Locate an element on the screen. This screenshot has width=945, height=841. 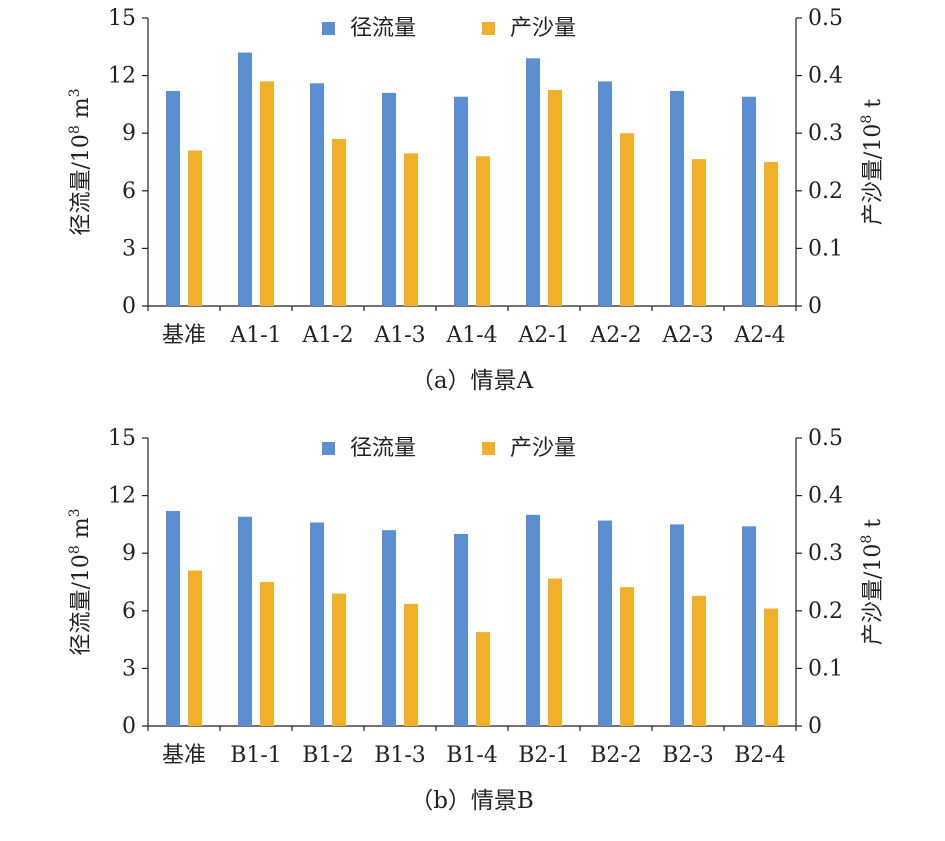
category-label: B1-3 is located at coordinates (400, 755).